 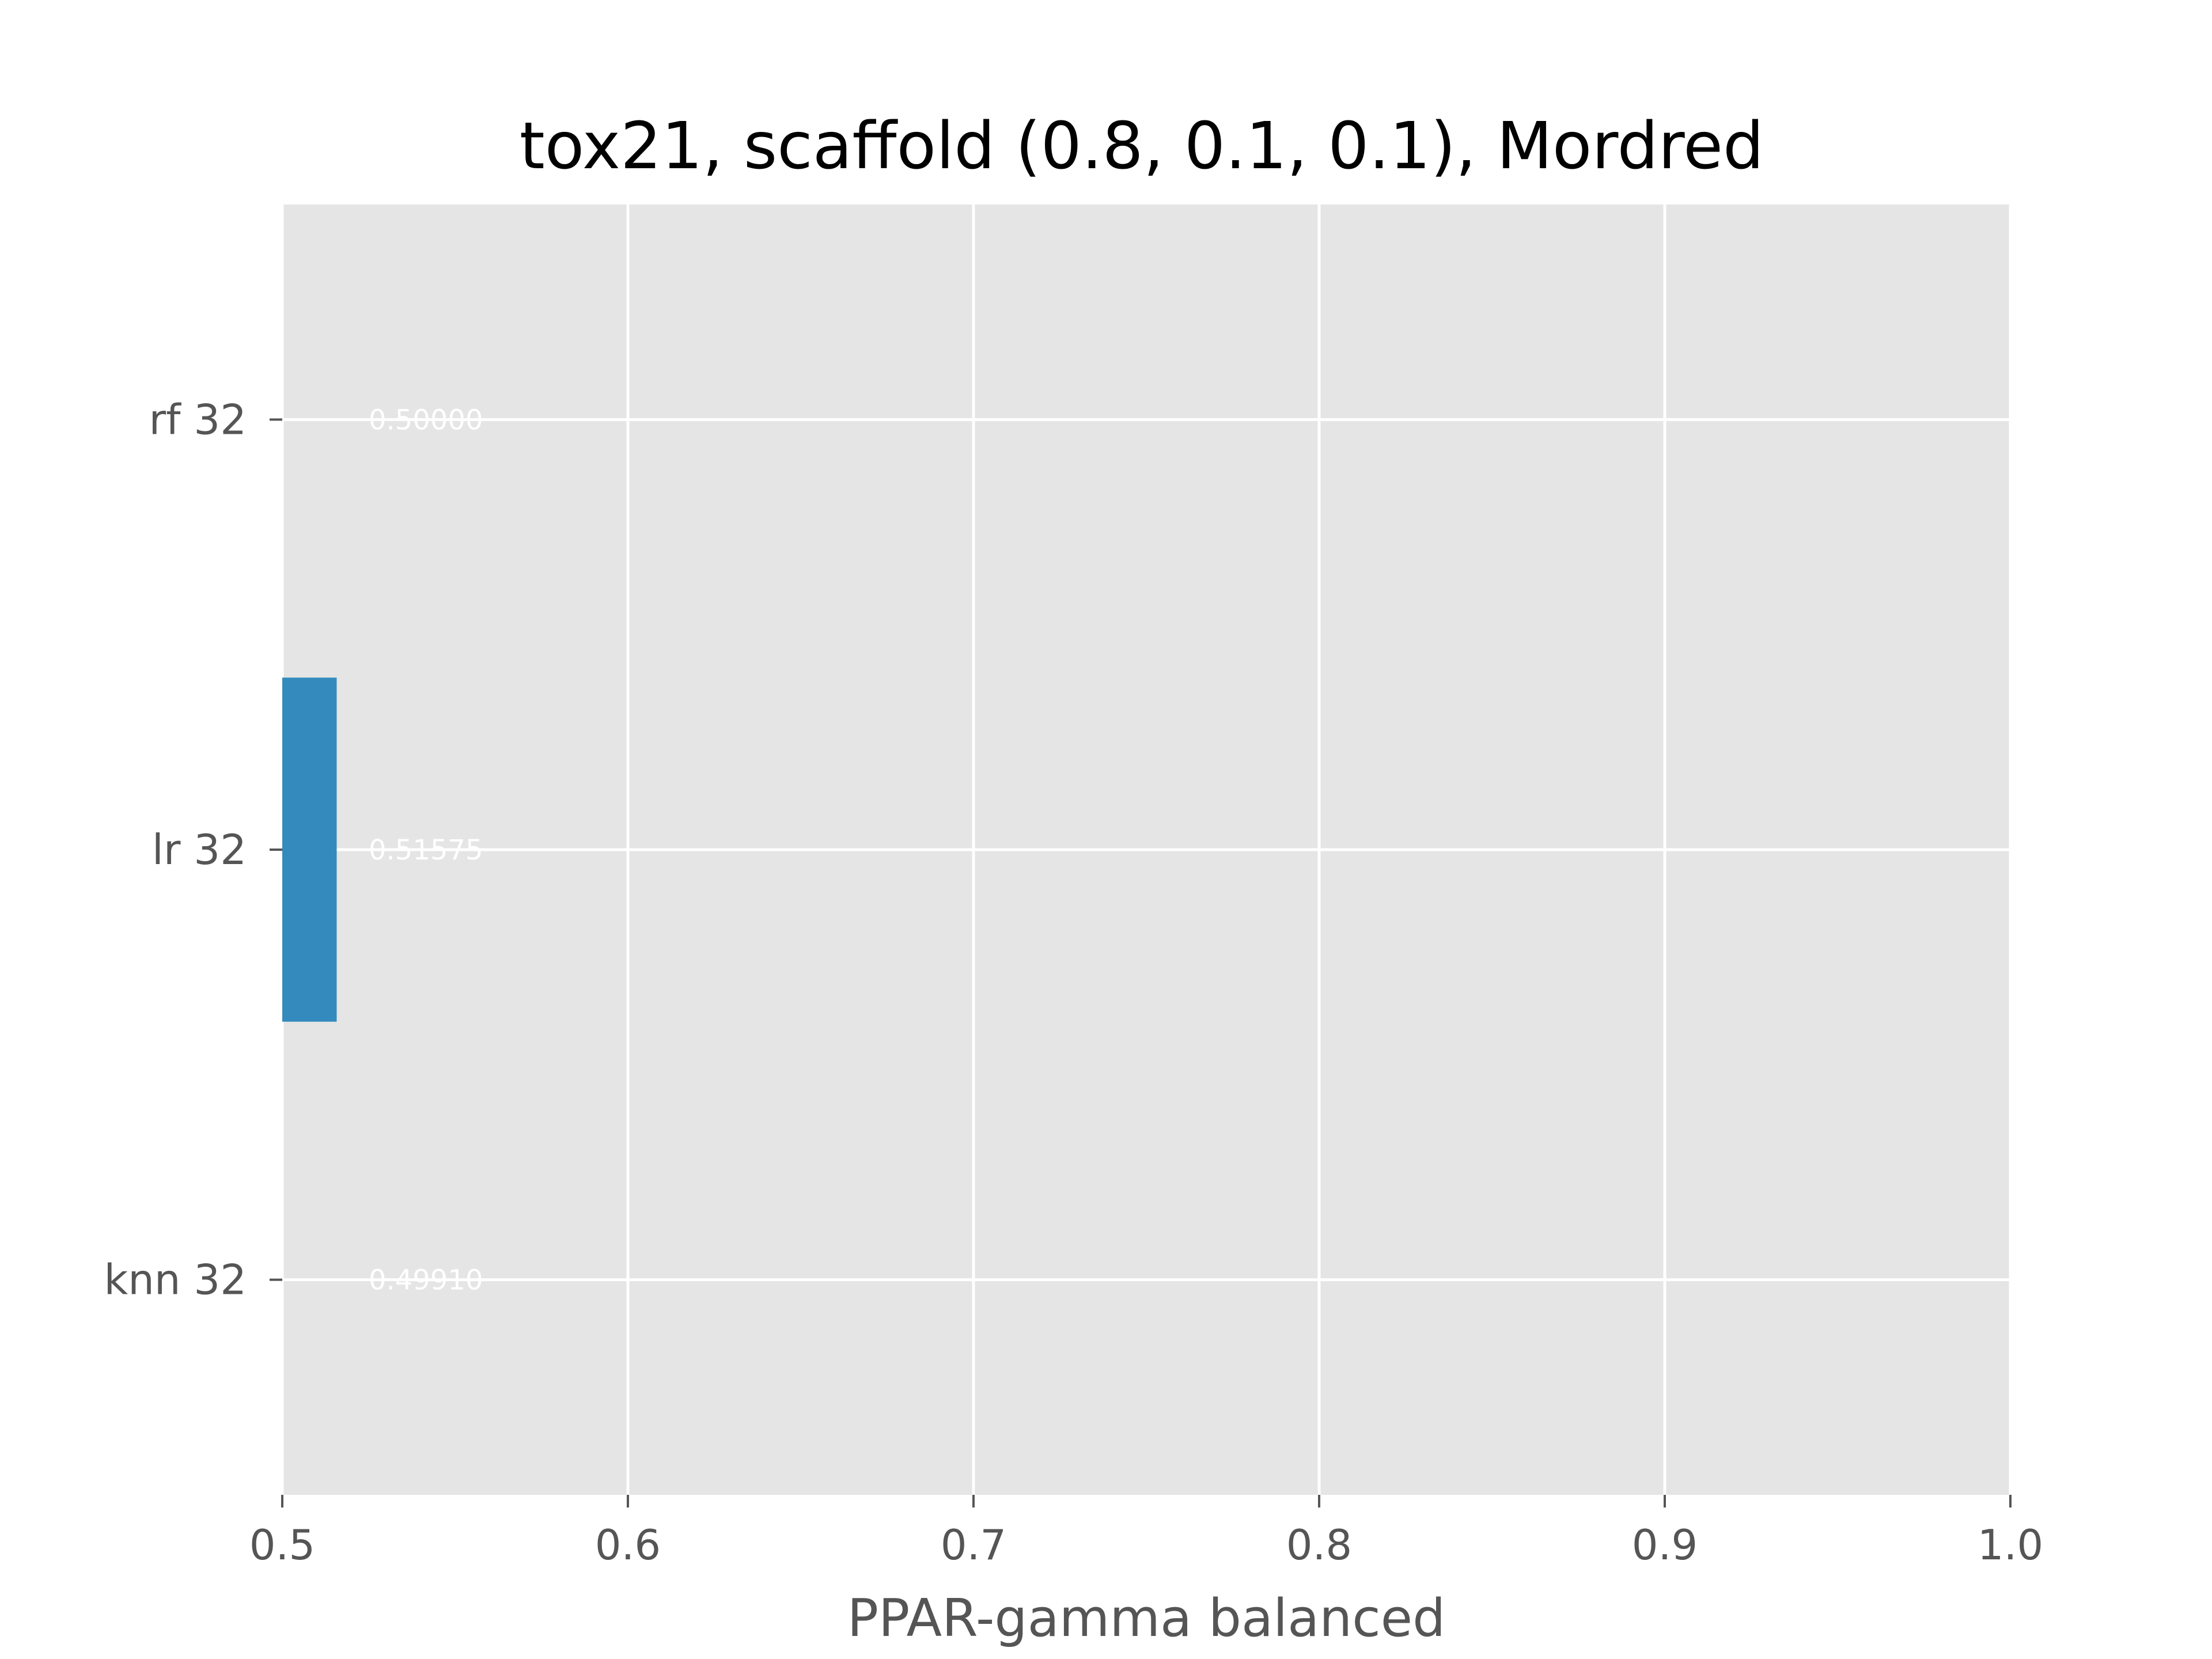 What do you see at coordinates (2011, 1545) in the screenshot?
I see `x-tick-label: 1.0` at bounding box center [2011, 1545].